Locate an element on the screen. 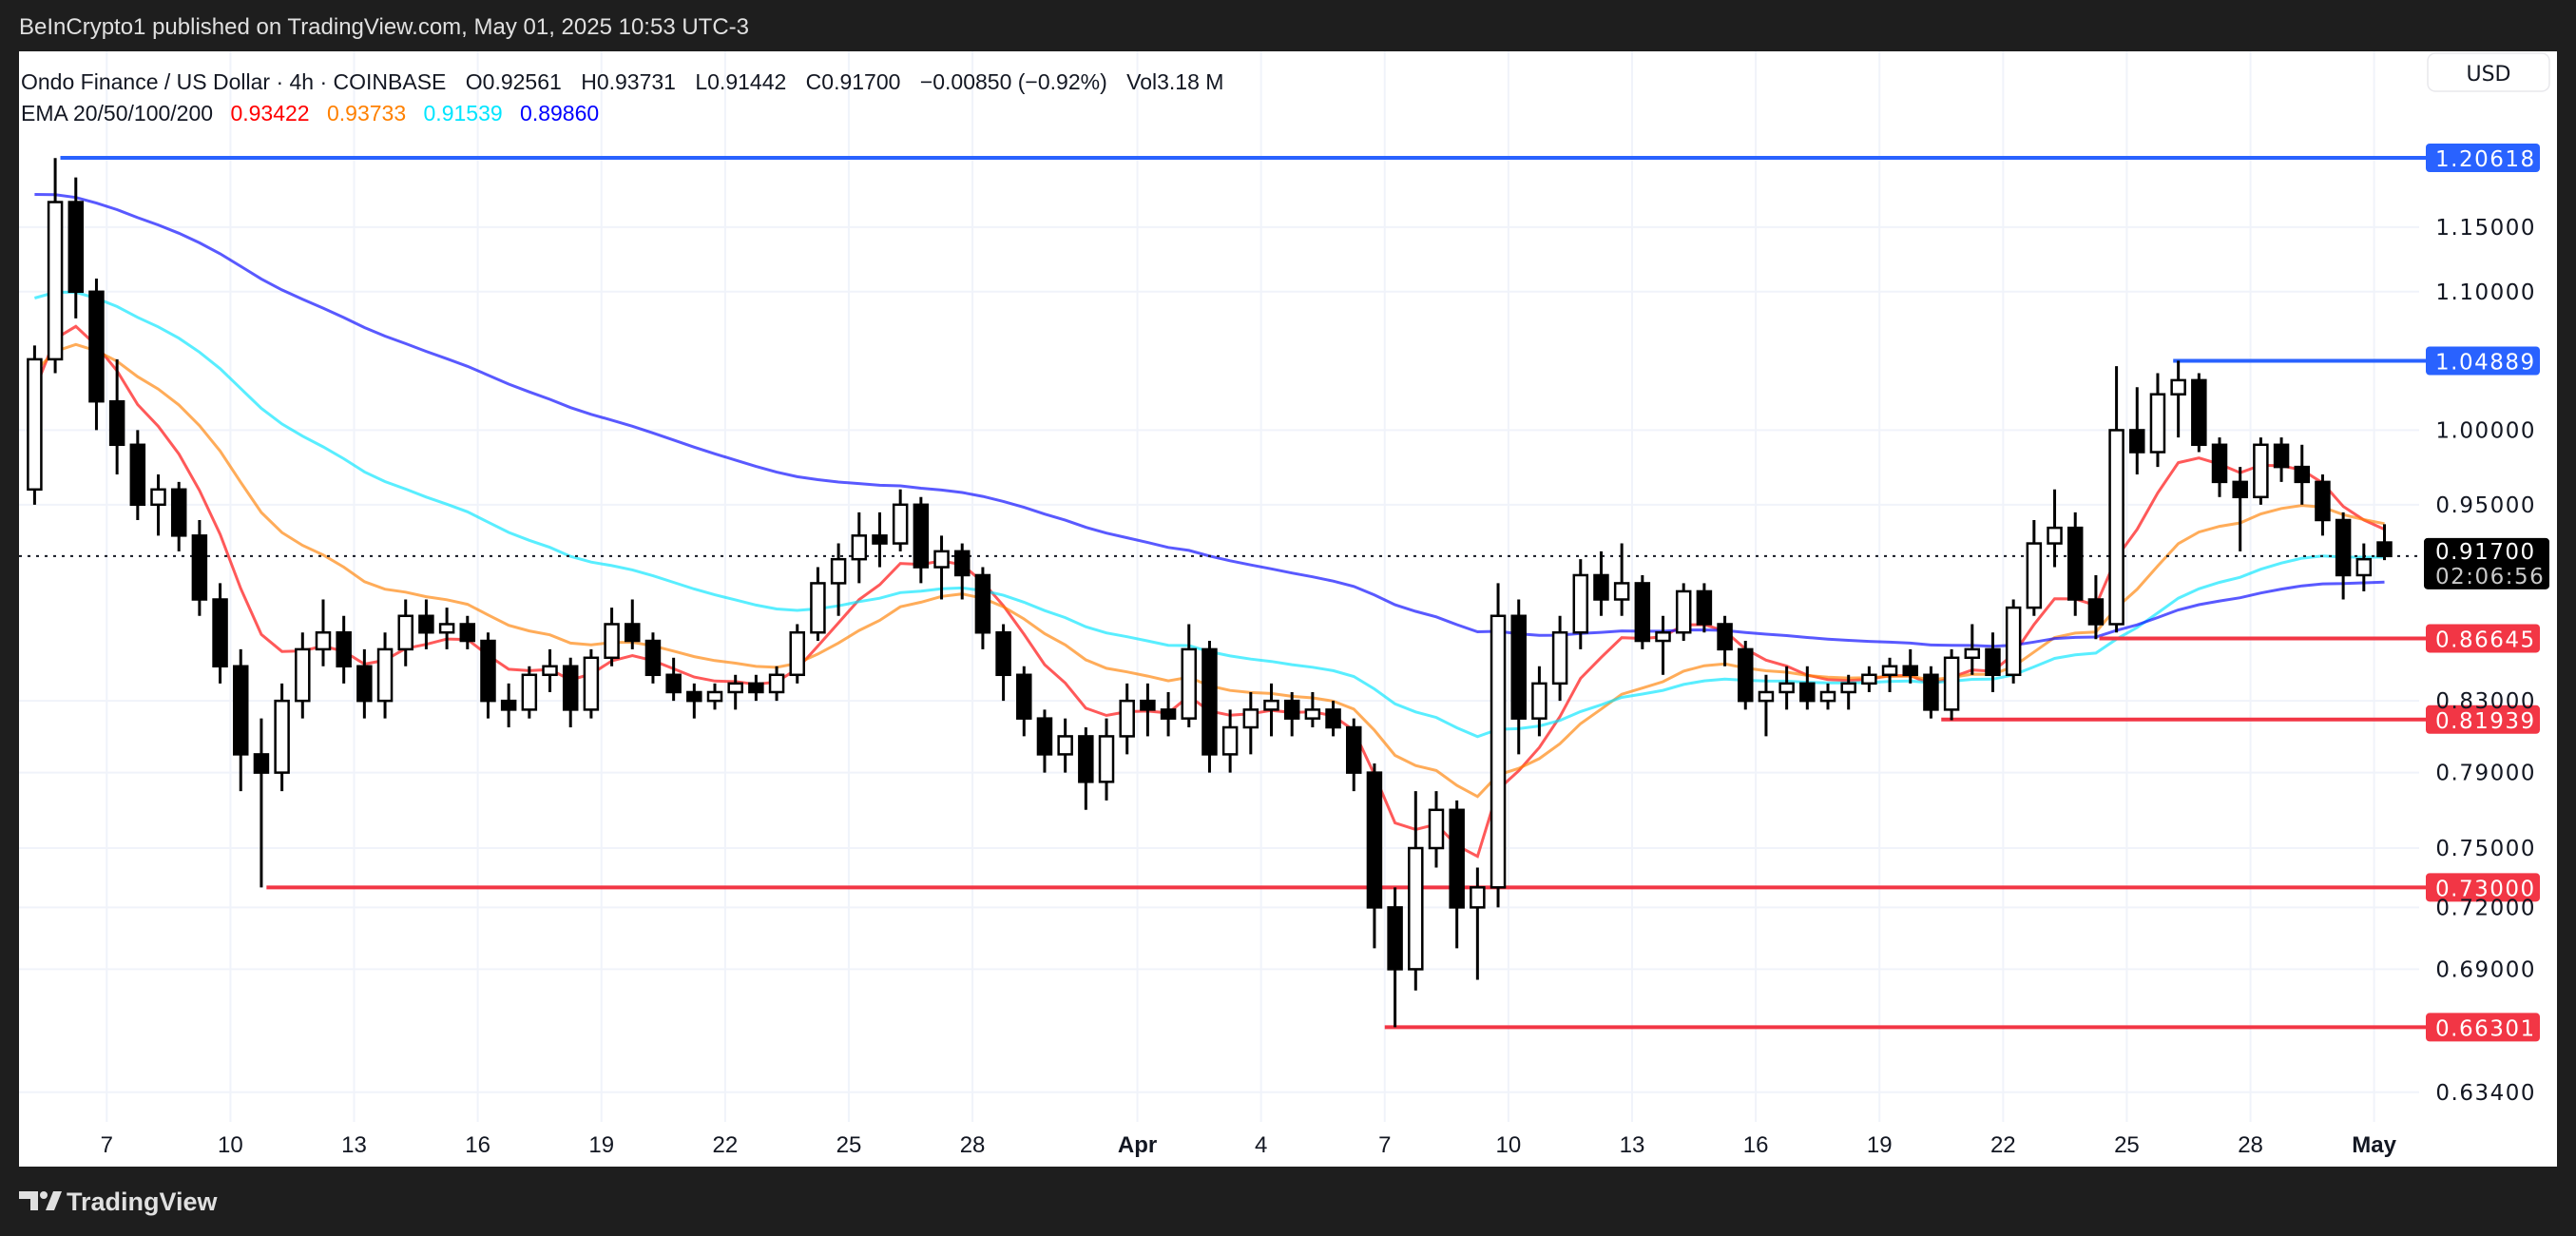  footer-bar is located at coordinates (1288, 1202).